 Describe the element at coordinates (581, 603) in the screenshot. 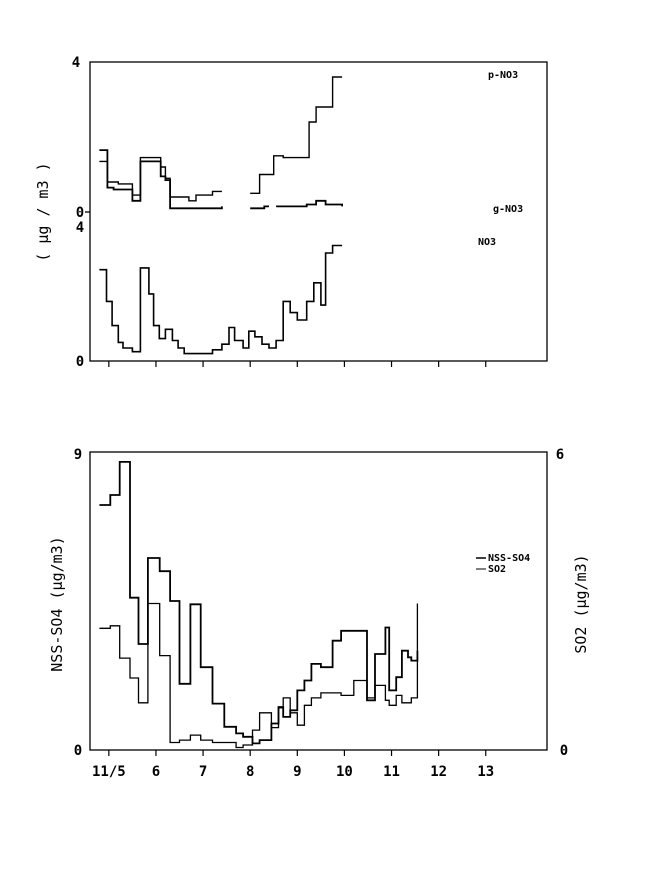

I see `lower-ylabel-right: SO2 (μg/m3)` at that location.